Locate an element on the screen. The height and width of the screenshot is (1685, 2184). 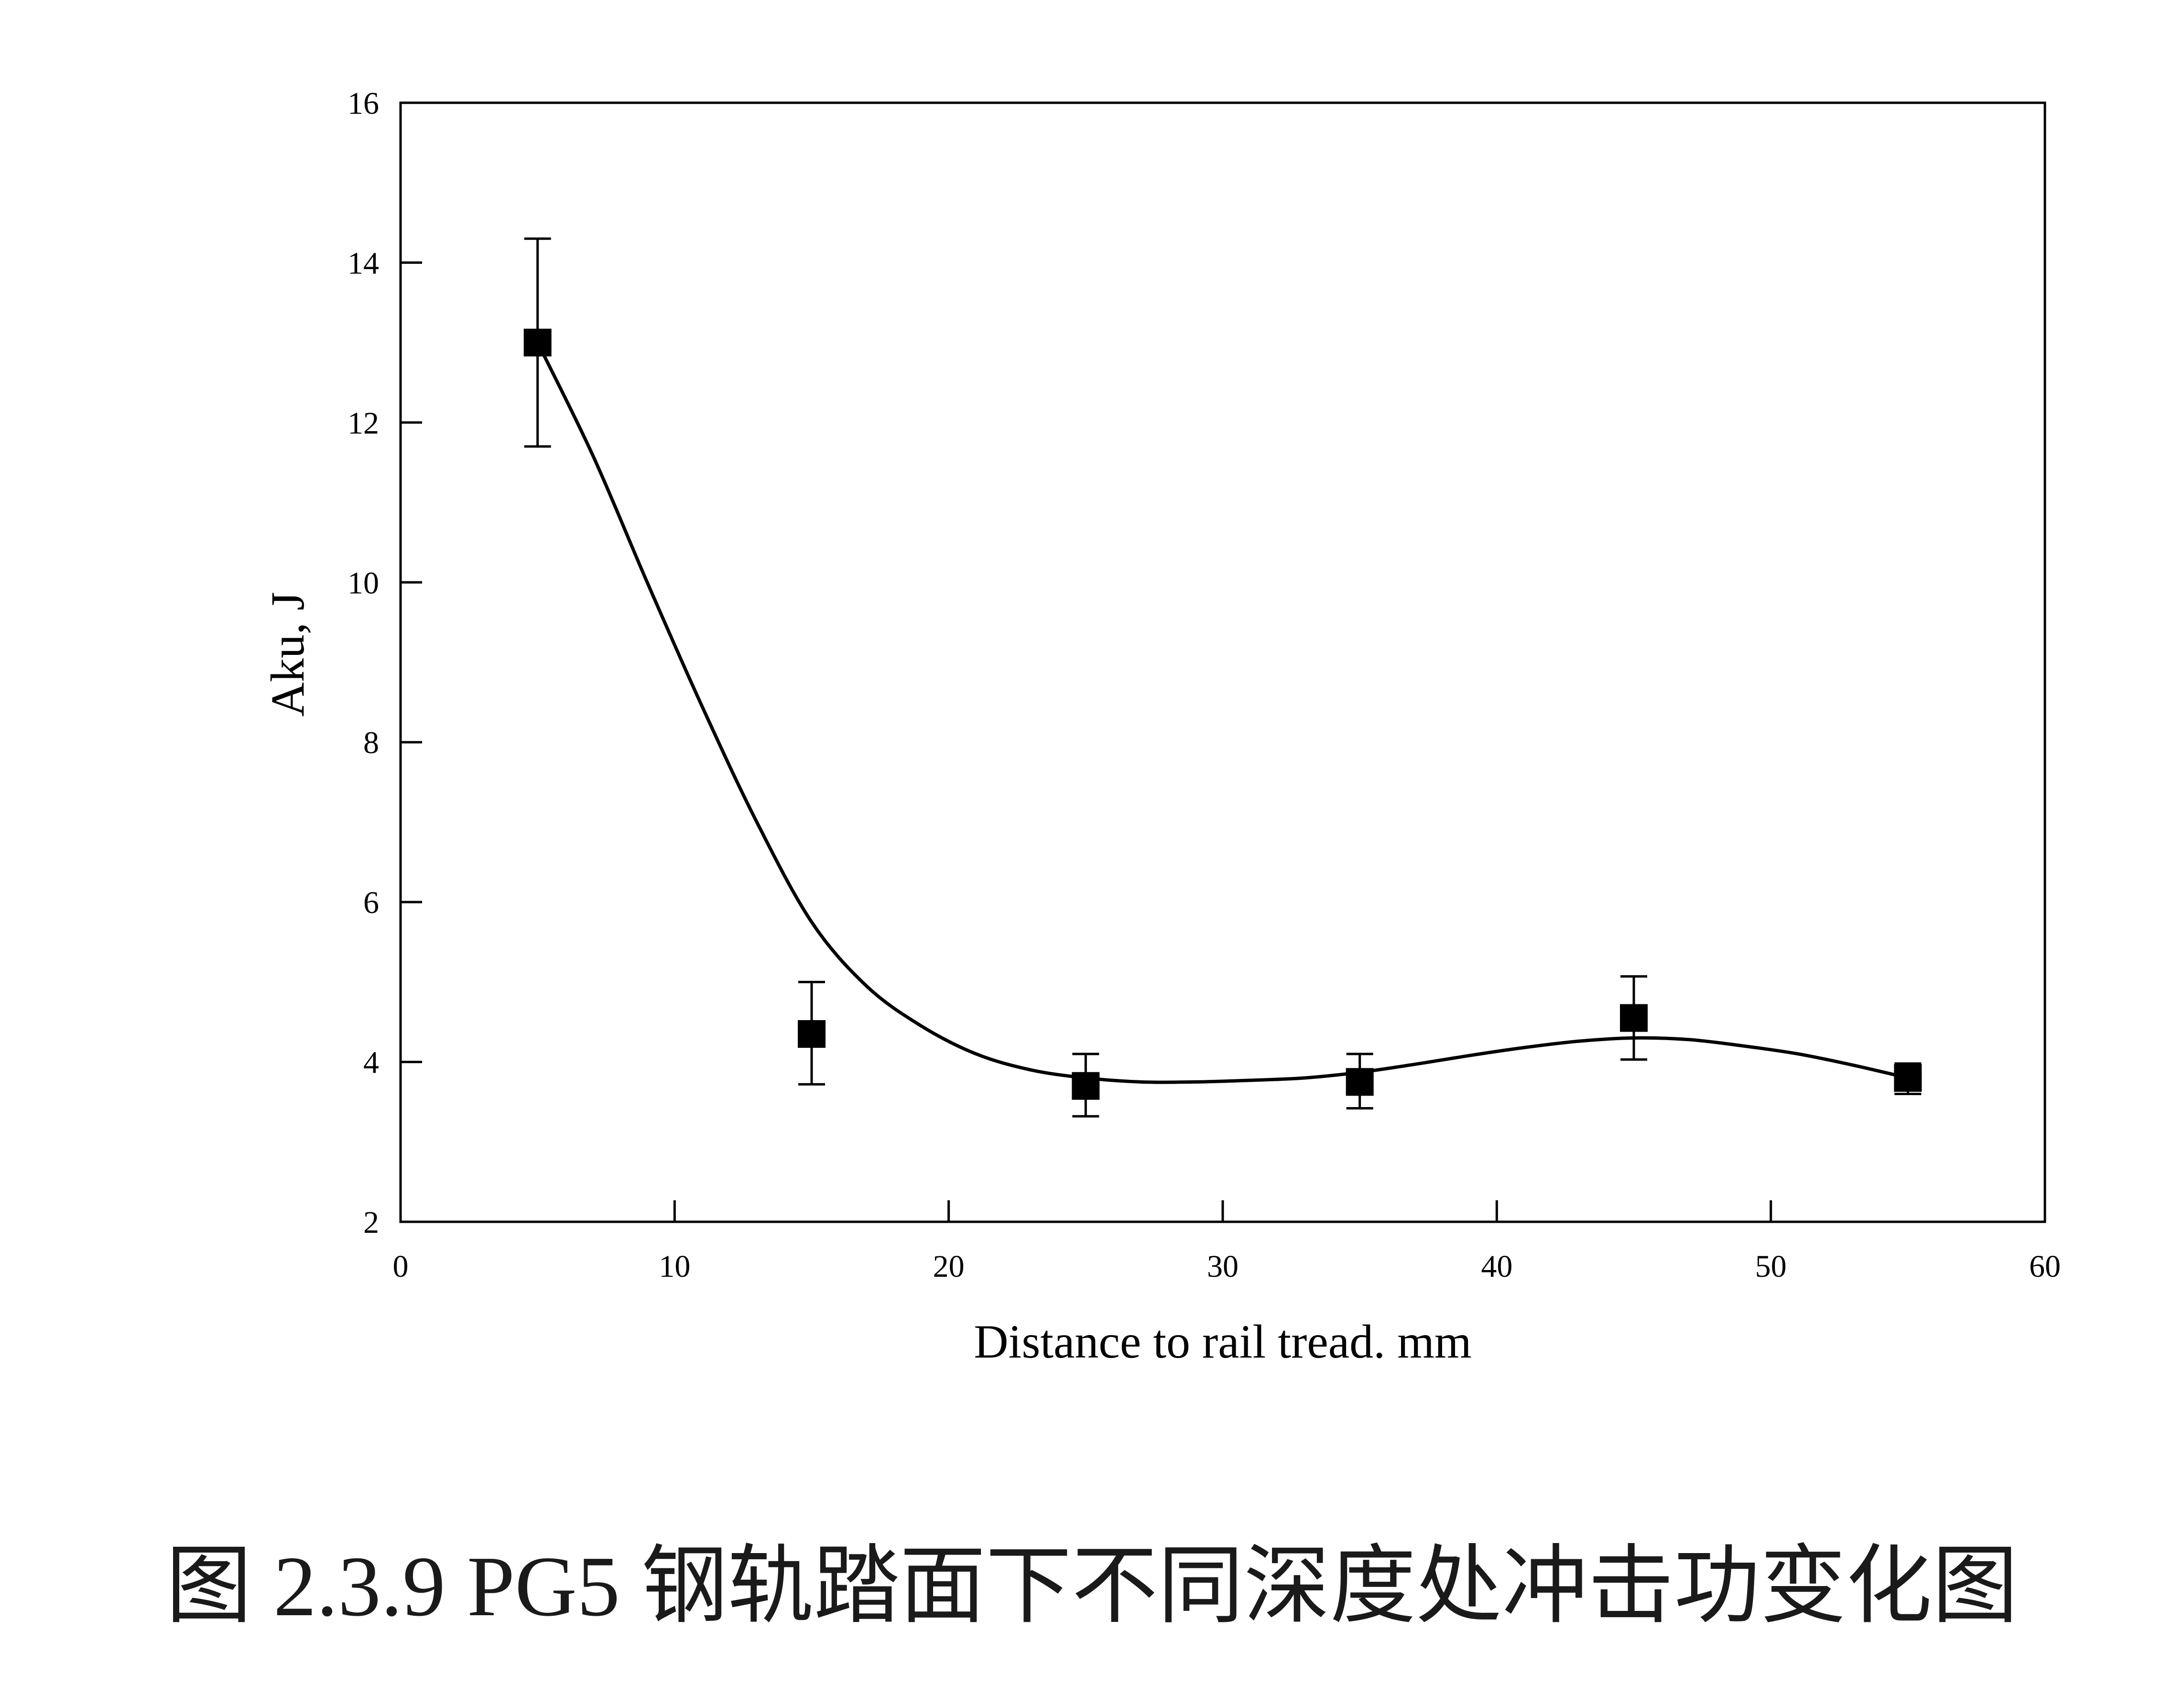
figure-caption: 图 2.3.9 PG5 钢轨踏面下不同深度处冲击功变化图 is located at coordinates (1092, 1586).